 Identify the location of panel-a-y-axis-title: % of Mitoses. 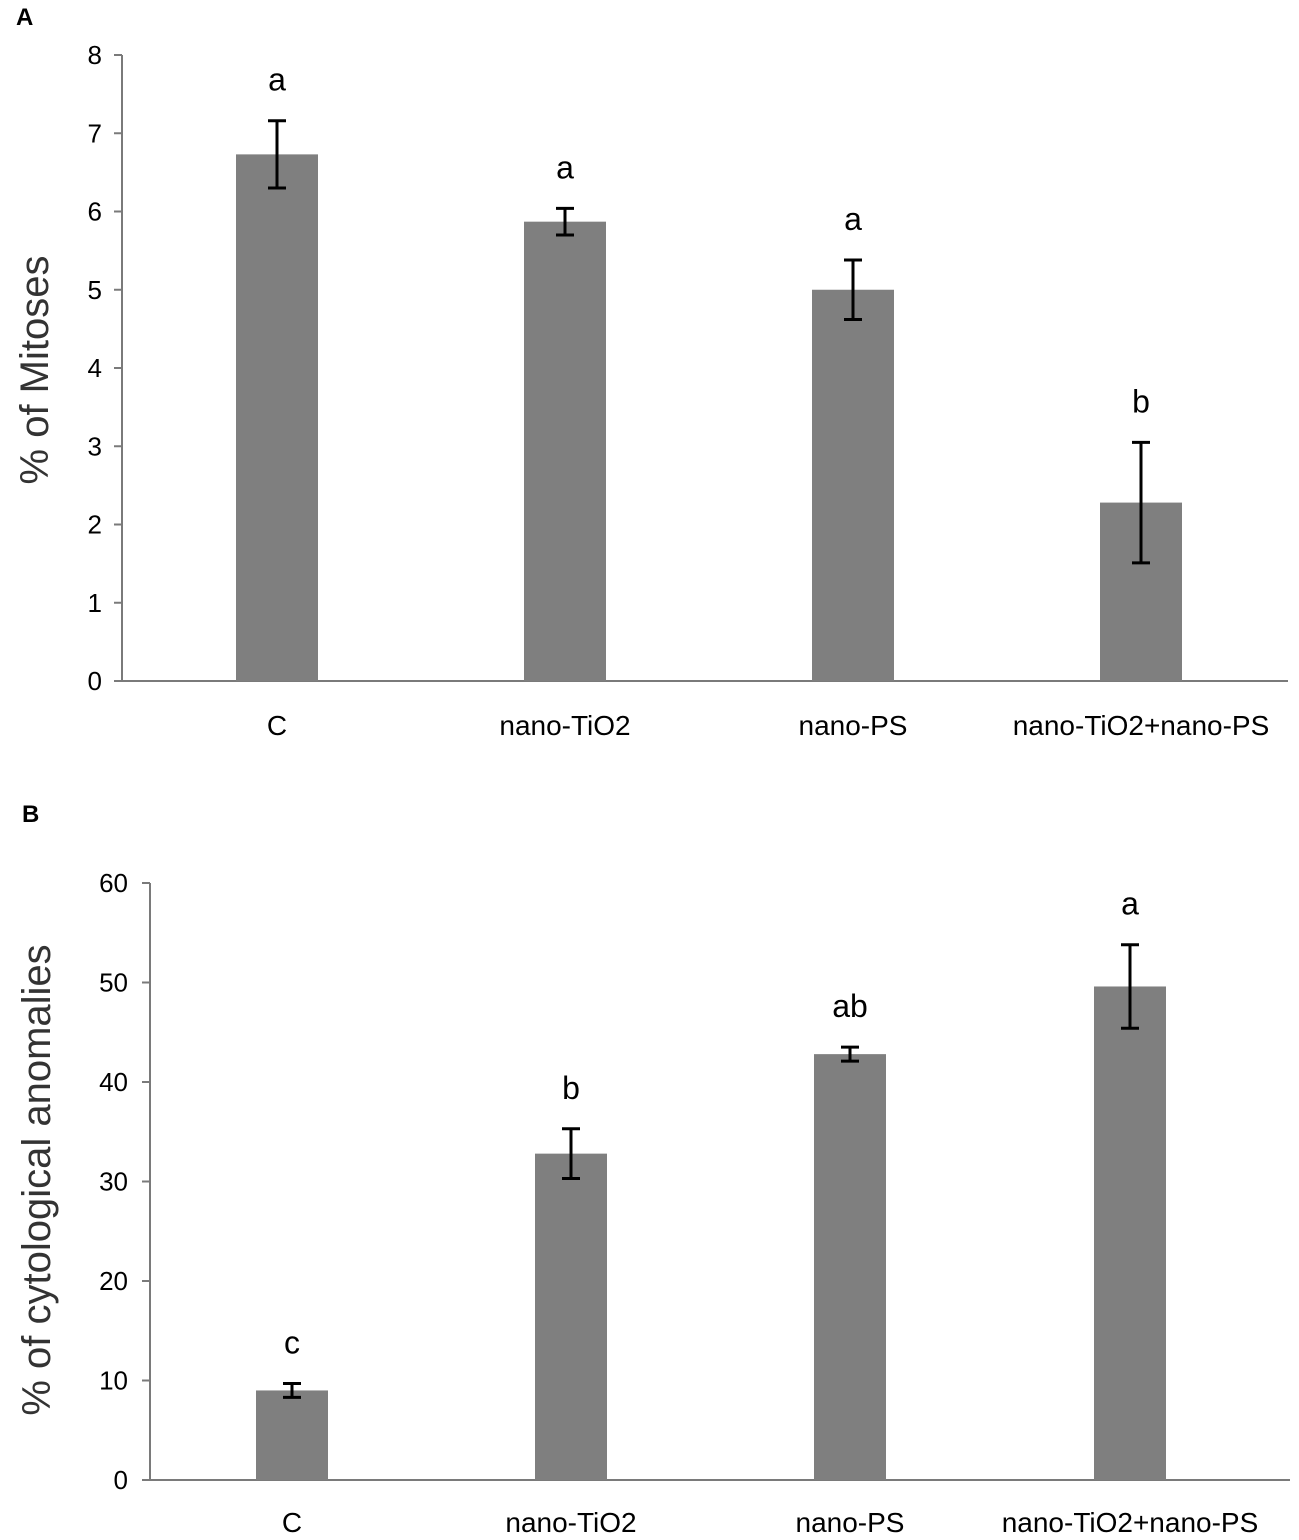
(35, 370).